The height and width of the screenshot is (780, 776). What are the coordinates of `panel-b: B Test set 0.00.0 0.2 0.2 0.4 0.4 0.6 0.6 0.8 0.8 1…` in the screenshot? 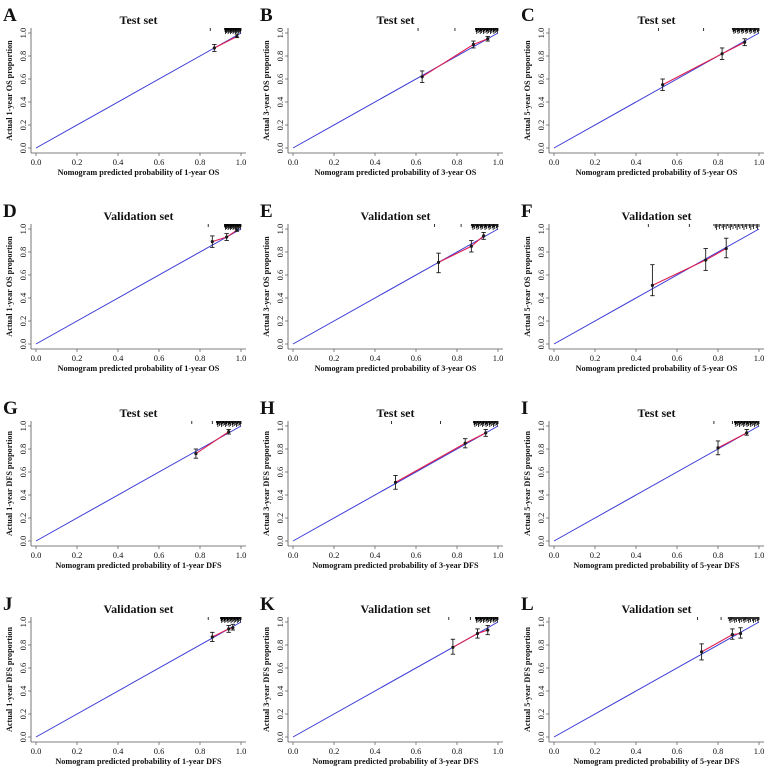 It's located at (381, 91).